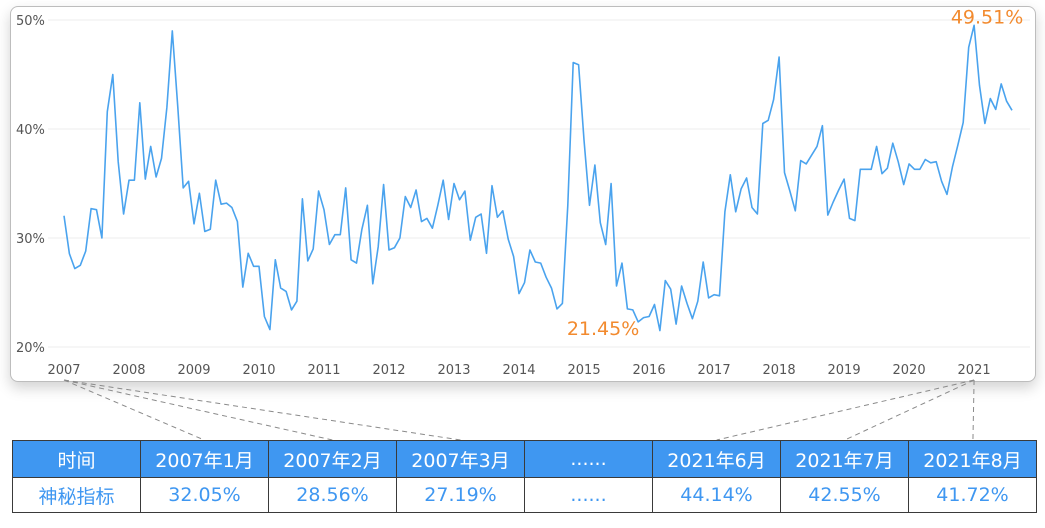 The image size is (1045, 528). Describe the element at coordinates (258, 370) in the screenshot. I see `x-tick-label: 2010` at that location.